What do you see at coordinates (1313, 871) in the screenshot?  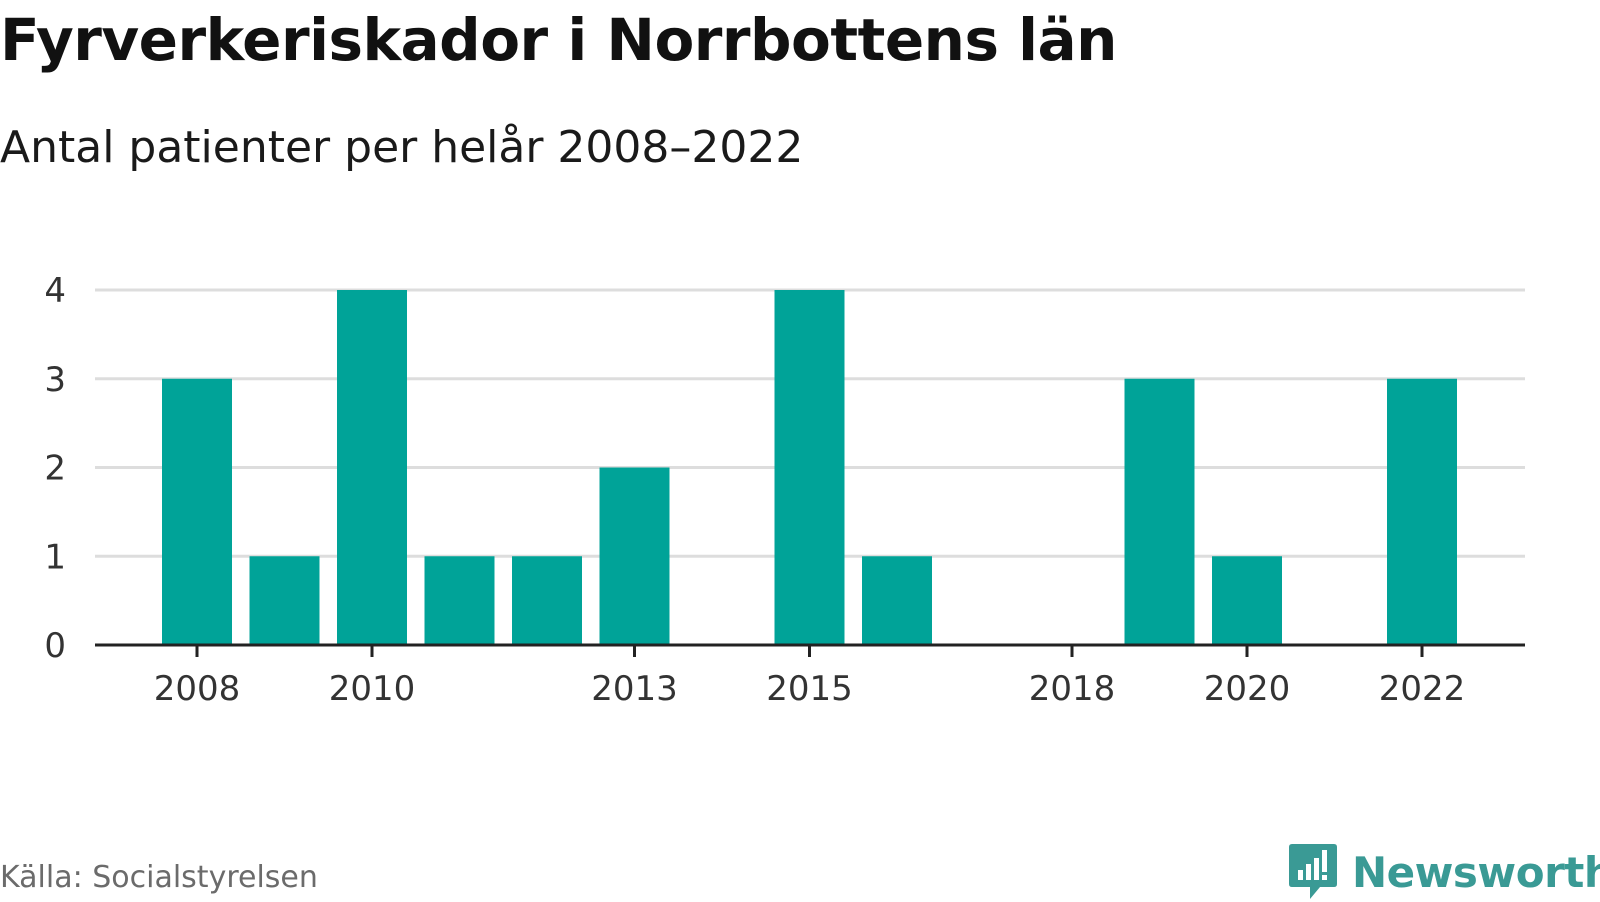 I see `newsworthy-logo-icon` at bounding box center [1313, 871].